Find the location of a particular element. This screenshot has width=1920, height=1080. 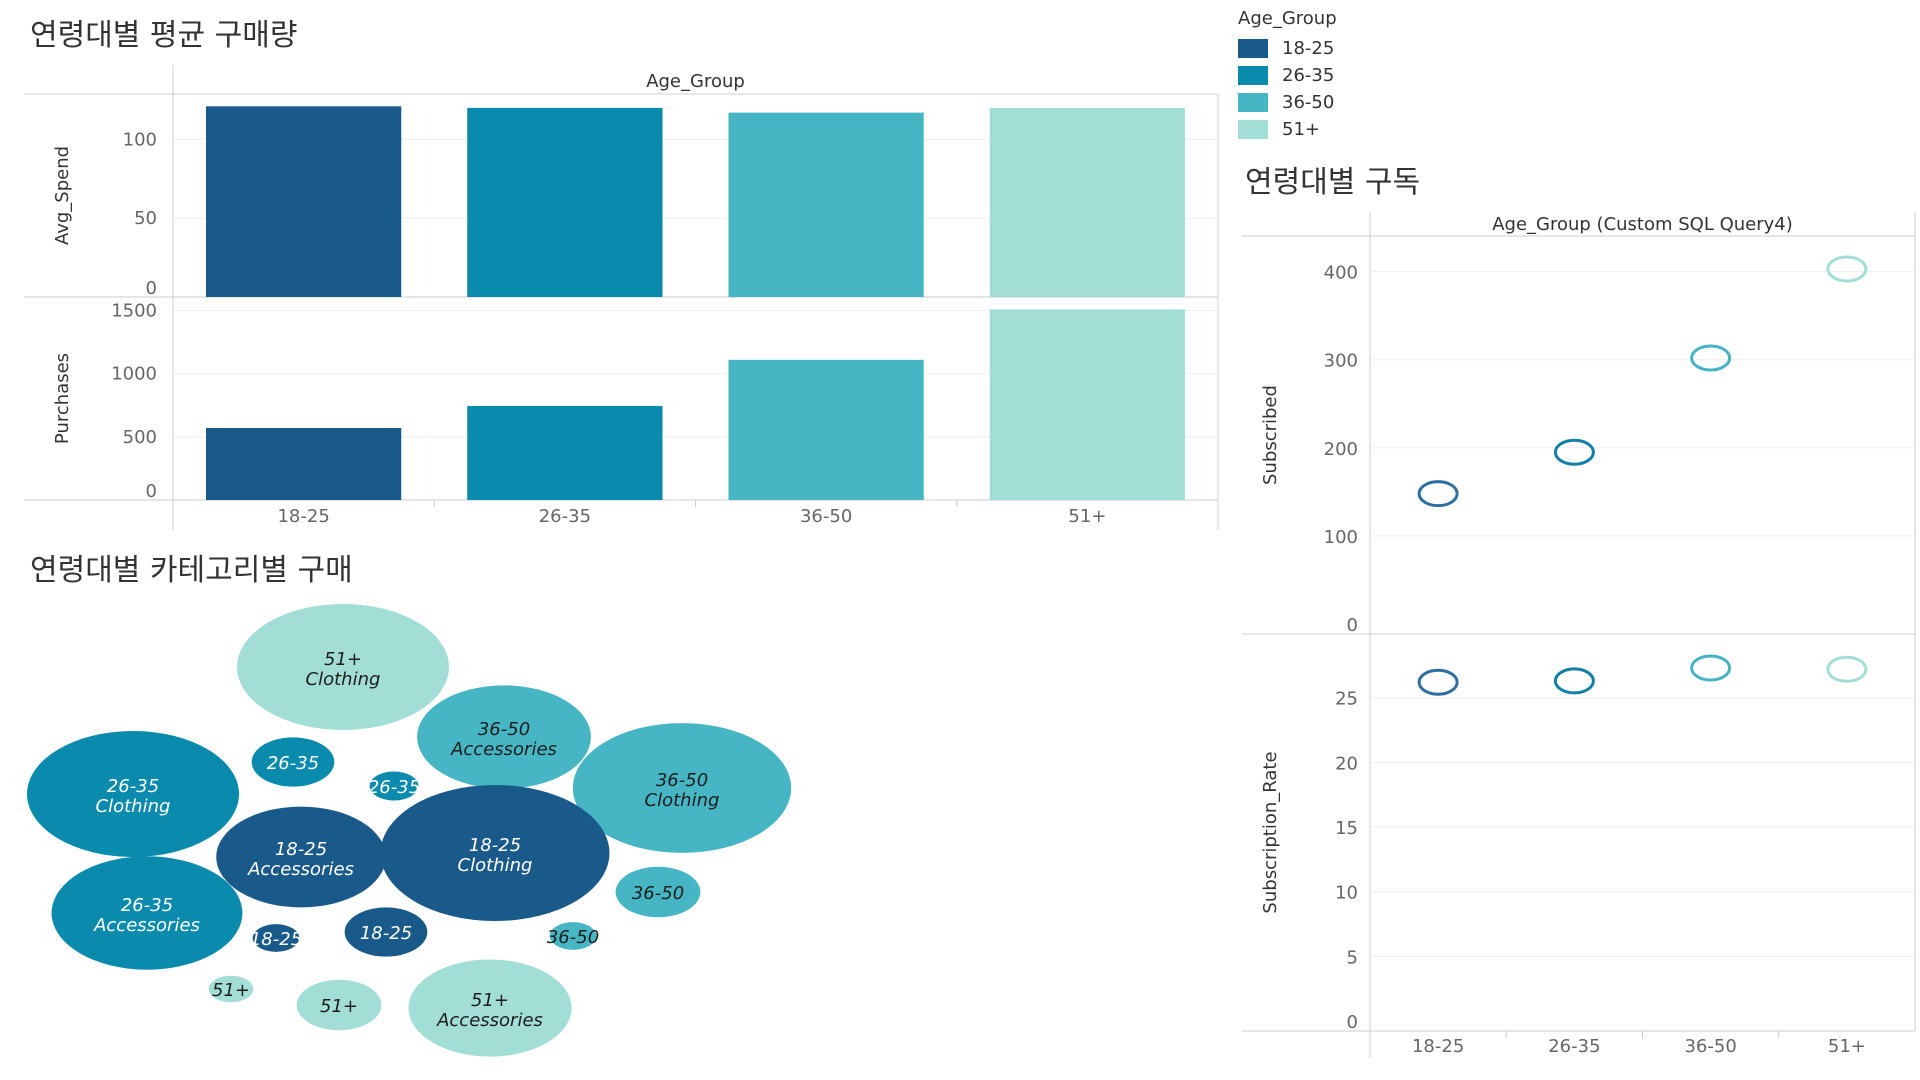

legend-label: 26-35 is located at coordinates (1308, 75).